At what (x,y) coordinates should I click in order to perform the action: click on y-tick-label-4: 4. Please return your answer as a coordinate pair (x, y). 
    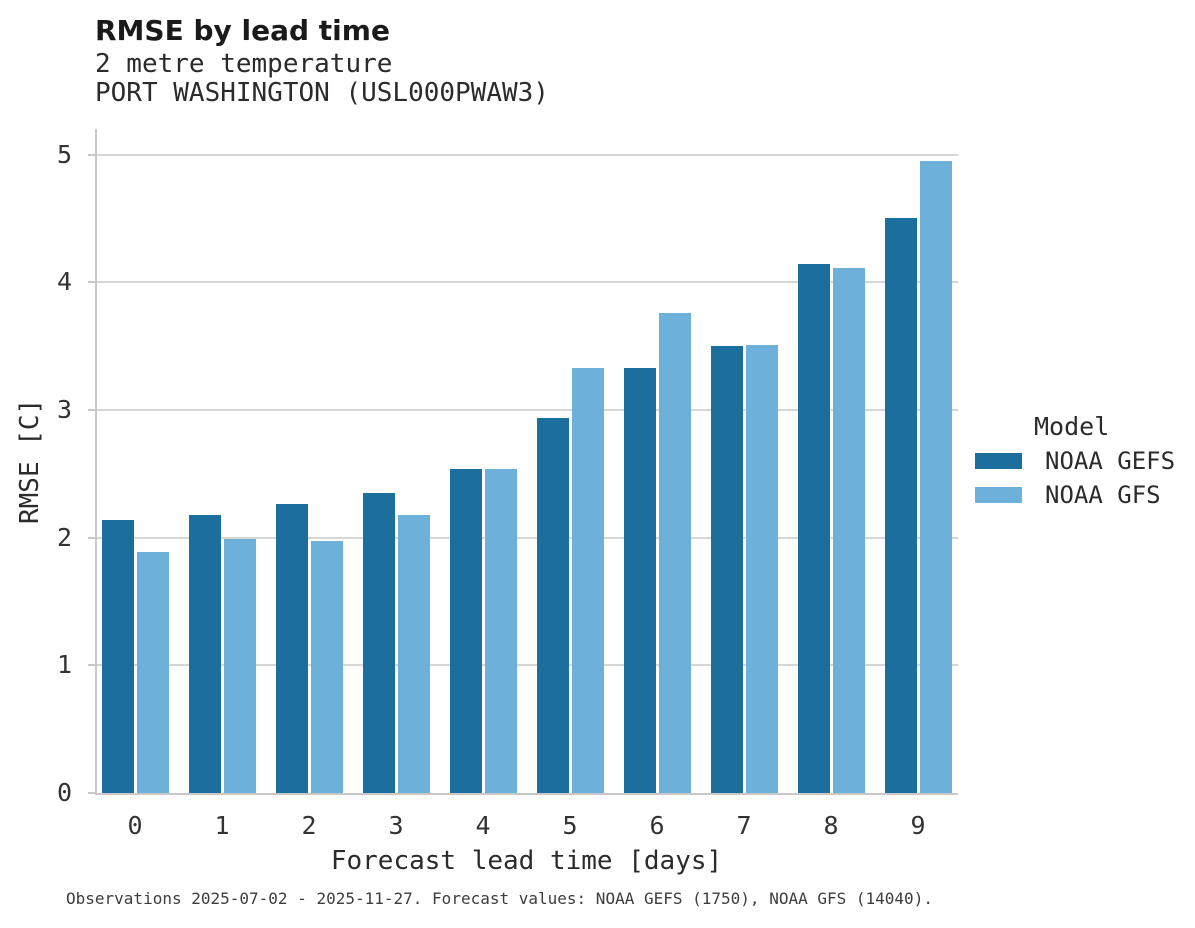
    Looking at the image, I should click on (64, 282).